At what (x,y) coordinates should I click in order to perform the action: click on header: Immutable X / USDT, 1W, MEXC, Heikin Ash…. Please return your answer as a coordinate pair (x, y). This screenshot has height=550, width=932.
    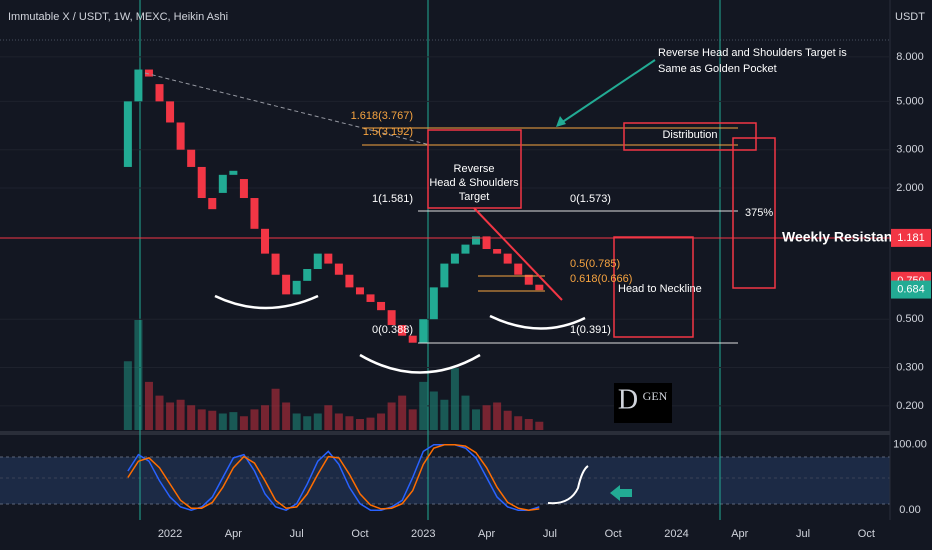
    Looking at the image, I should click on (118, 17).